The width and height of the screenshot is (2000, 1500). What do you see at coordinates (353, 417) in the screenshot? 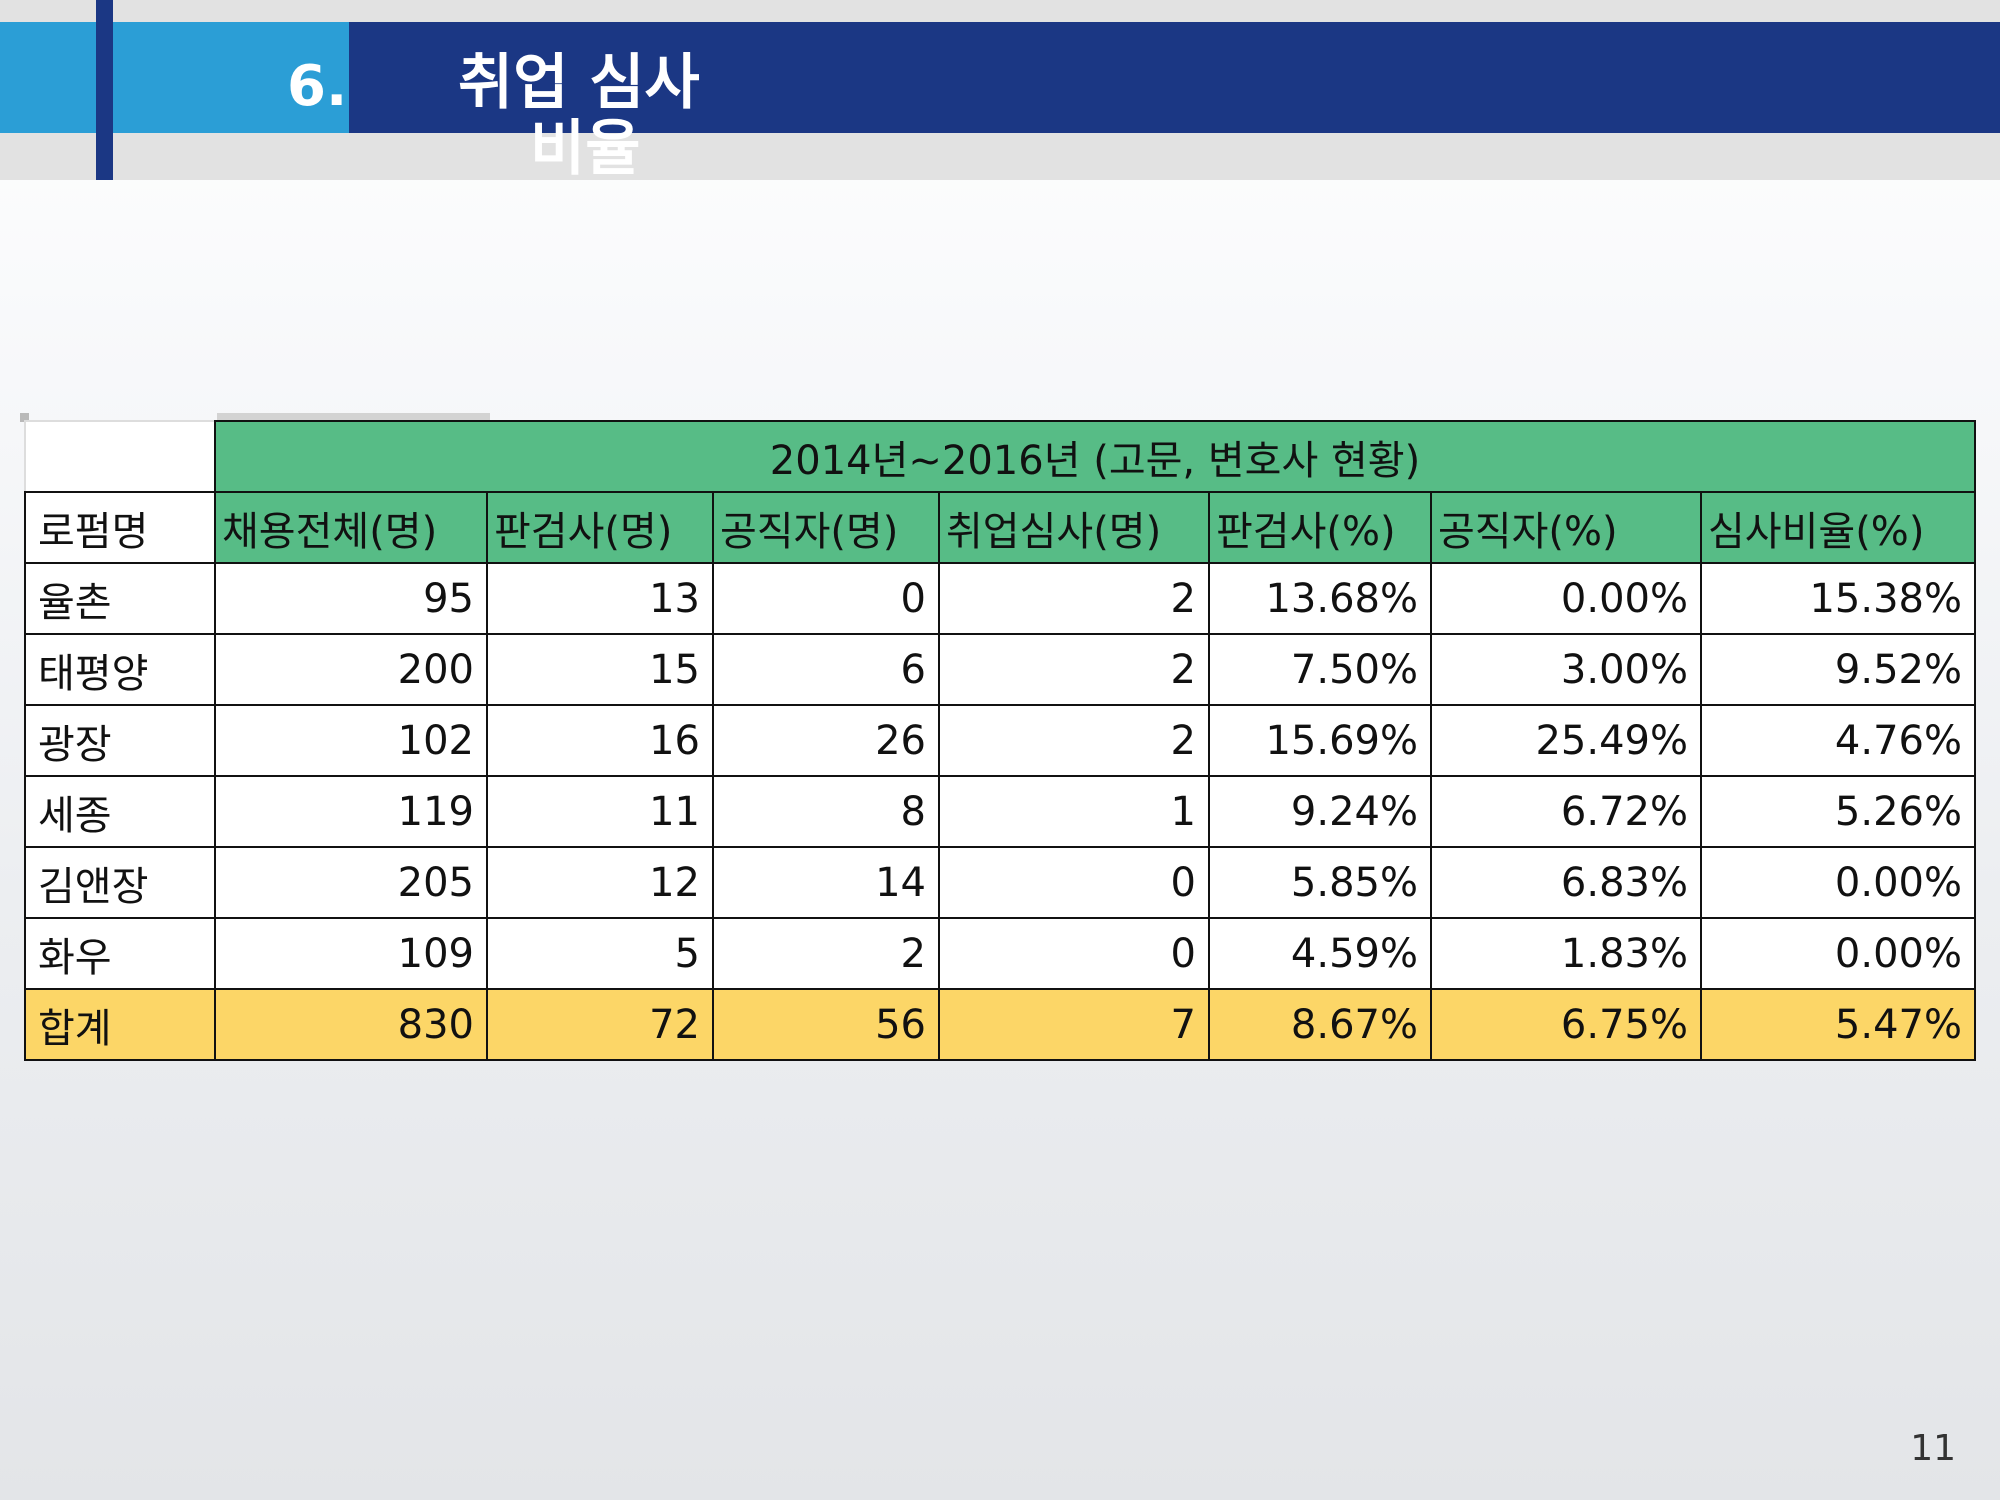
I see `table-top-tab` at bounding box center [353, 417].